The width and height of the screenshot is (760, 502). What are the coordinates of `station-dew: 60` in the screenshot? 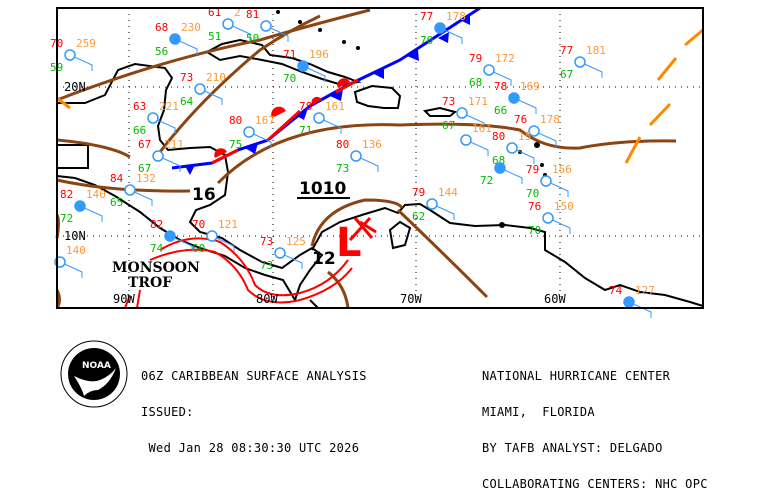 It's located at (198, 248).